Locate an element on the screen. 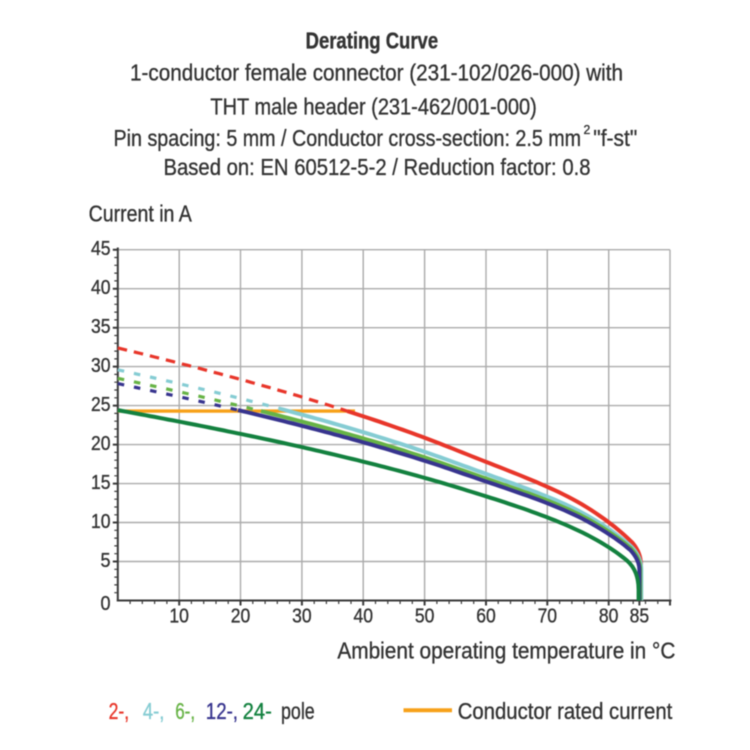 This screenshot has width=750, height=750. svg-text: 15 is located at coordinates (101, 483).